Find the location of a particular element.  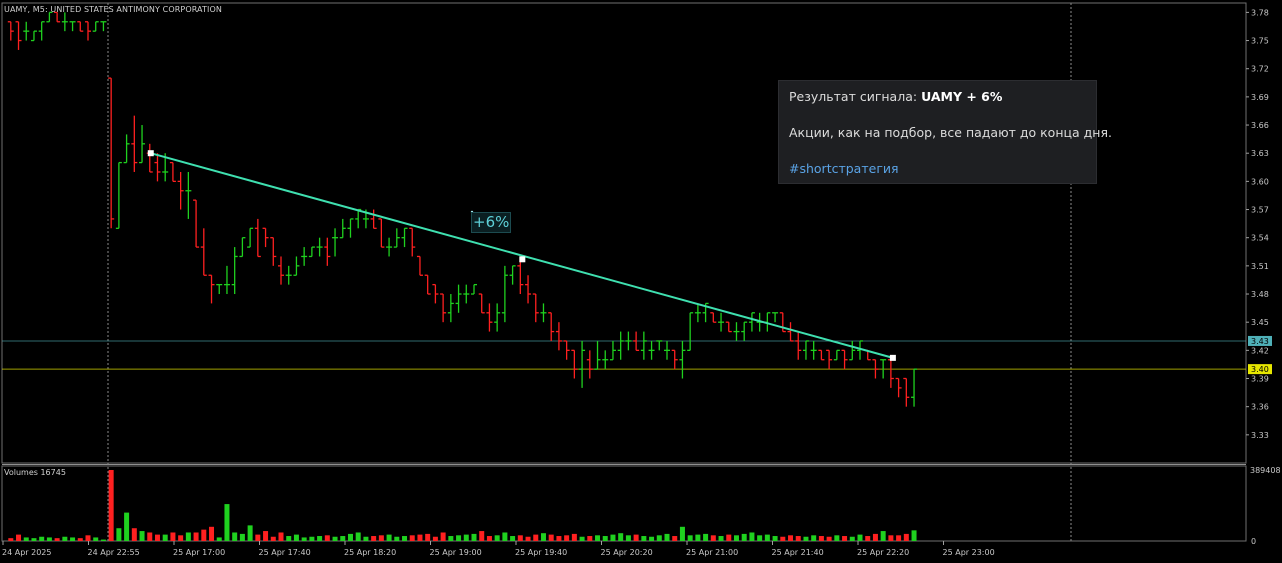

y-tick-label: 3.66 is located at coordinates (1260, 125).